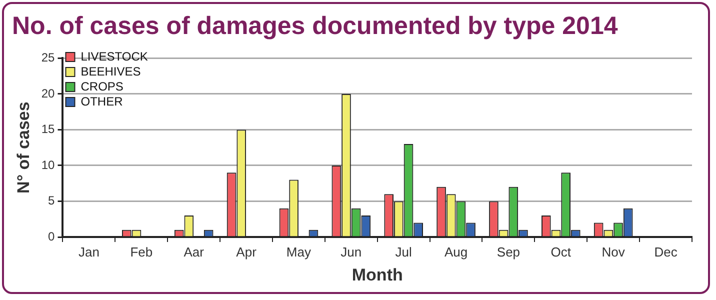 The height and width of the screenshot is (300, 716). What do you see at coordinates (48, 165) in the screenshot?
I see `y-tick-label: 10` at bounding box center [48, 165].